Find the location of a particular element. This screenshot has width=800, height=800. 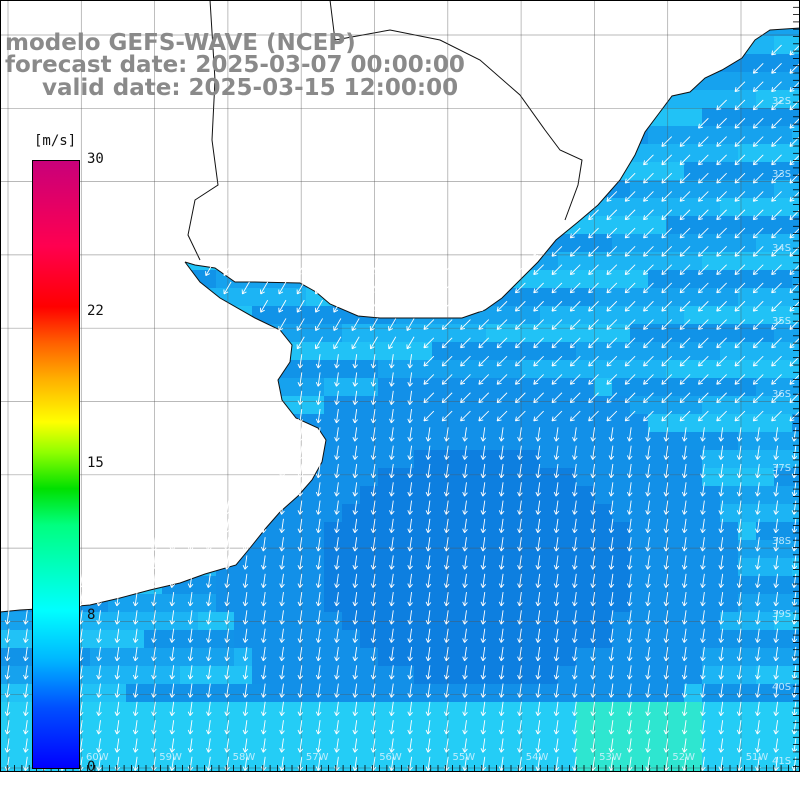

title-valid-date: valid date: 2025-03-15 12:00:00 is located at coordinates (250, 88).